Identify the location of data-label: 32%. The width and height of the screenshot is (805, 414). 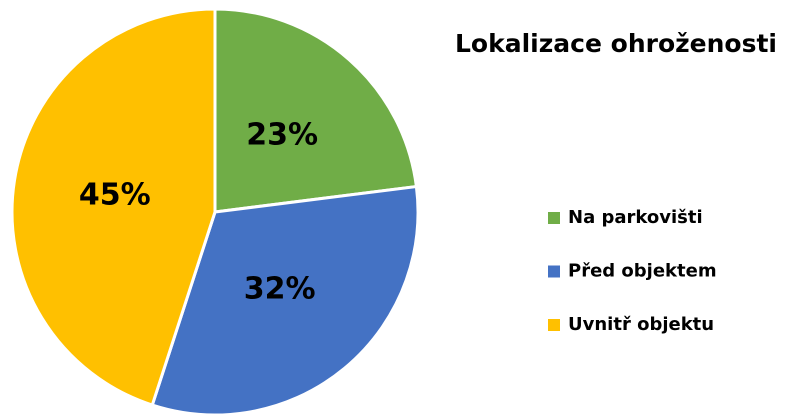
(280, 289).